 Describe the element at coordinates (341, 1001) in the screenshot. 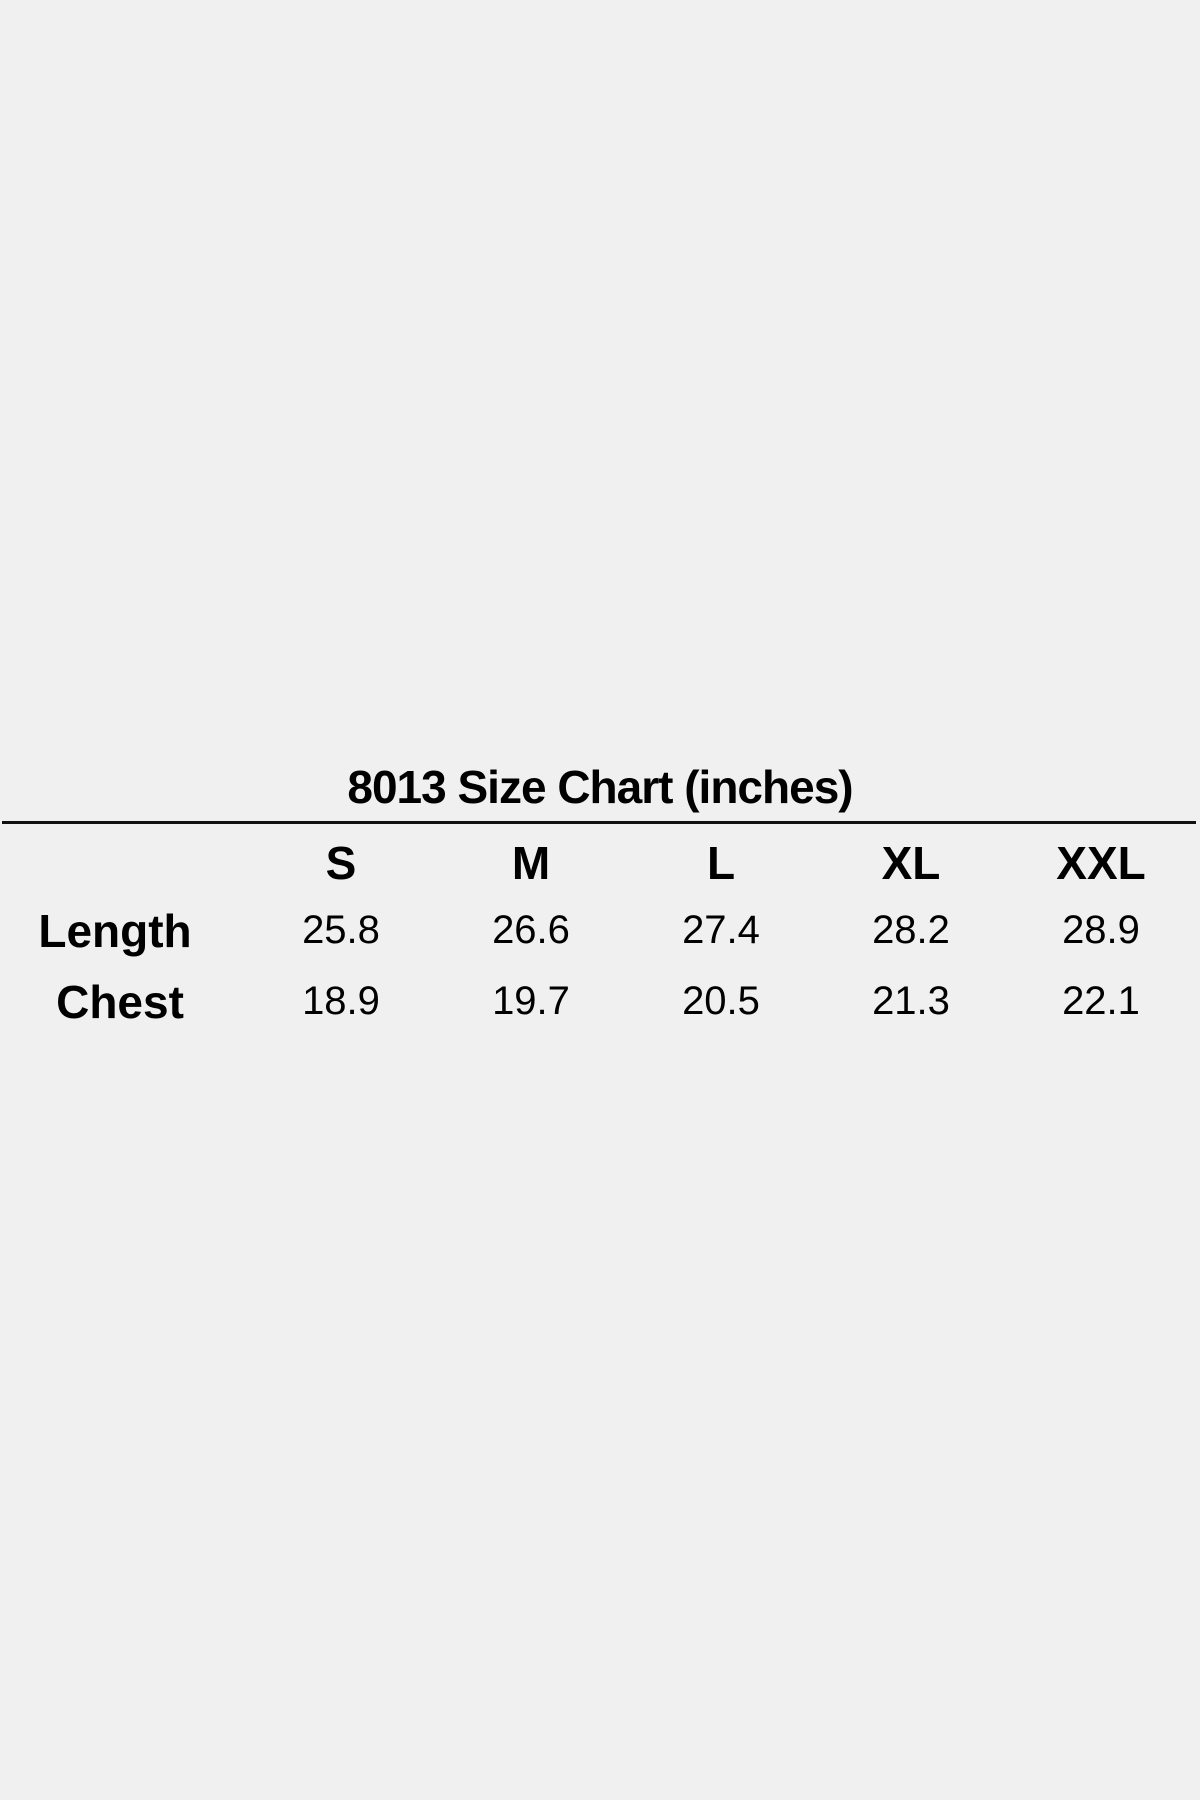

I see `table-cell: 18.9` at that location.